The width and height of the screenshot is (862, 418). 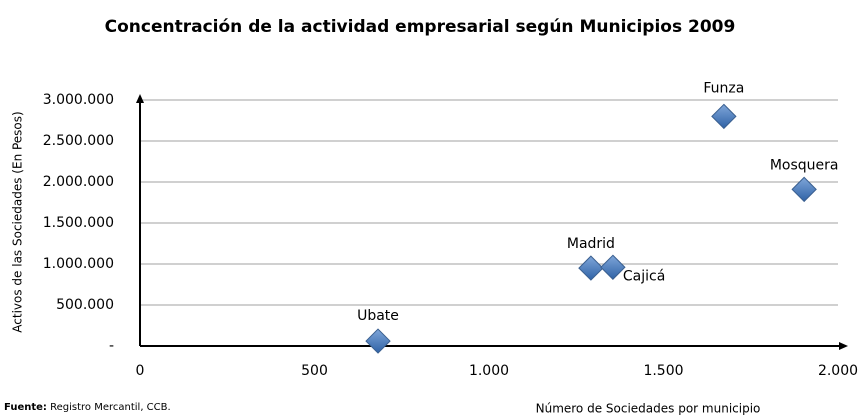 What do you see at coordinates (591, 244) in the screenshot?
I see `point-label: Madrid` at bounding box center [591, 244].